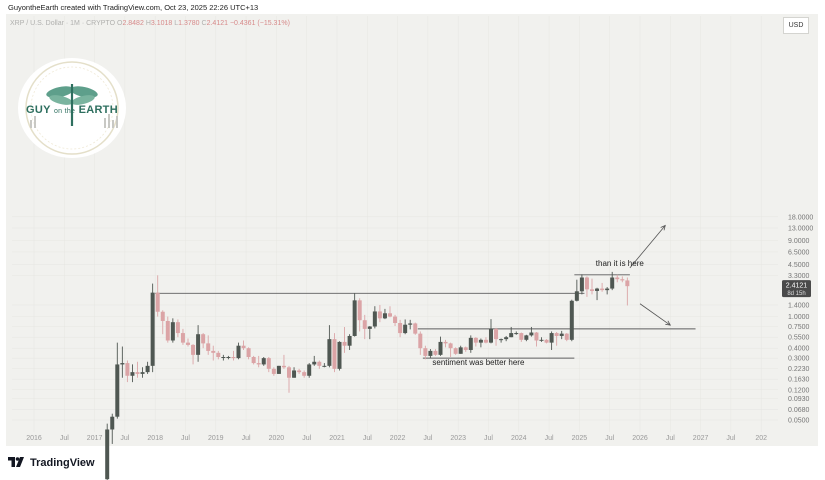  What do you see at coordinates (72, 108) in the screenshot?
I see `dragonfly-icon` at bounding box center [72, 108].